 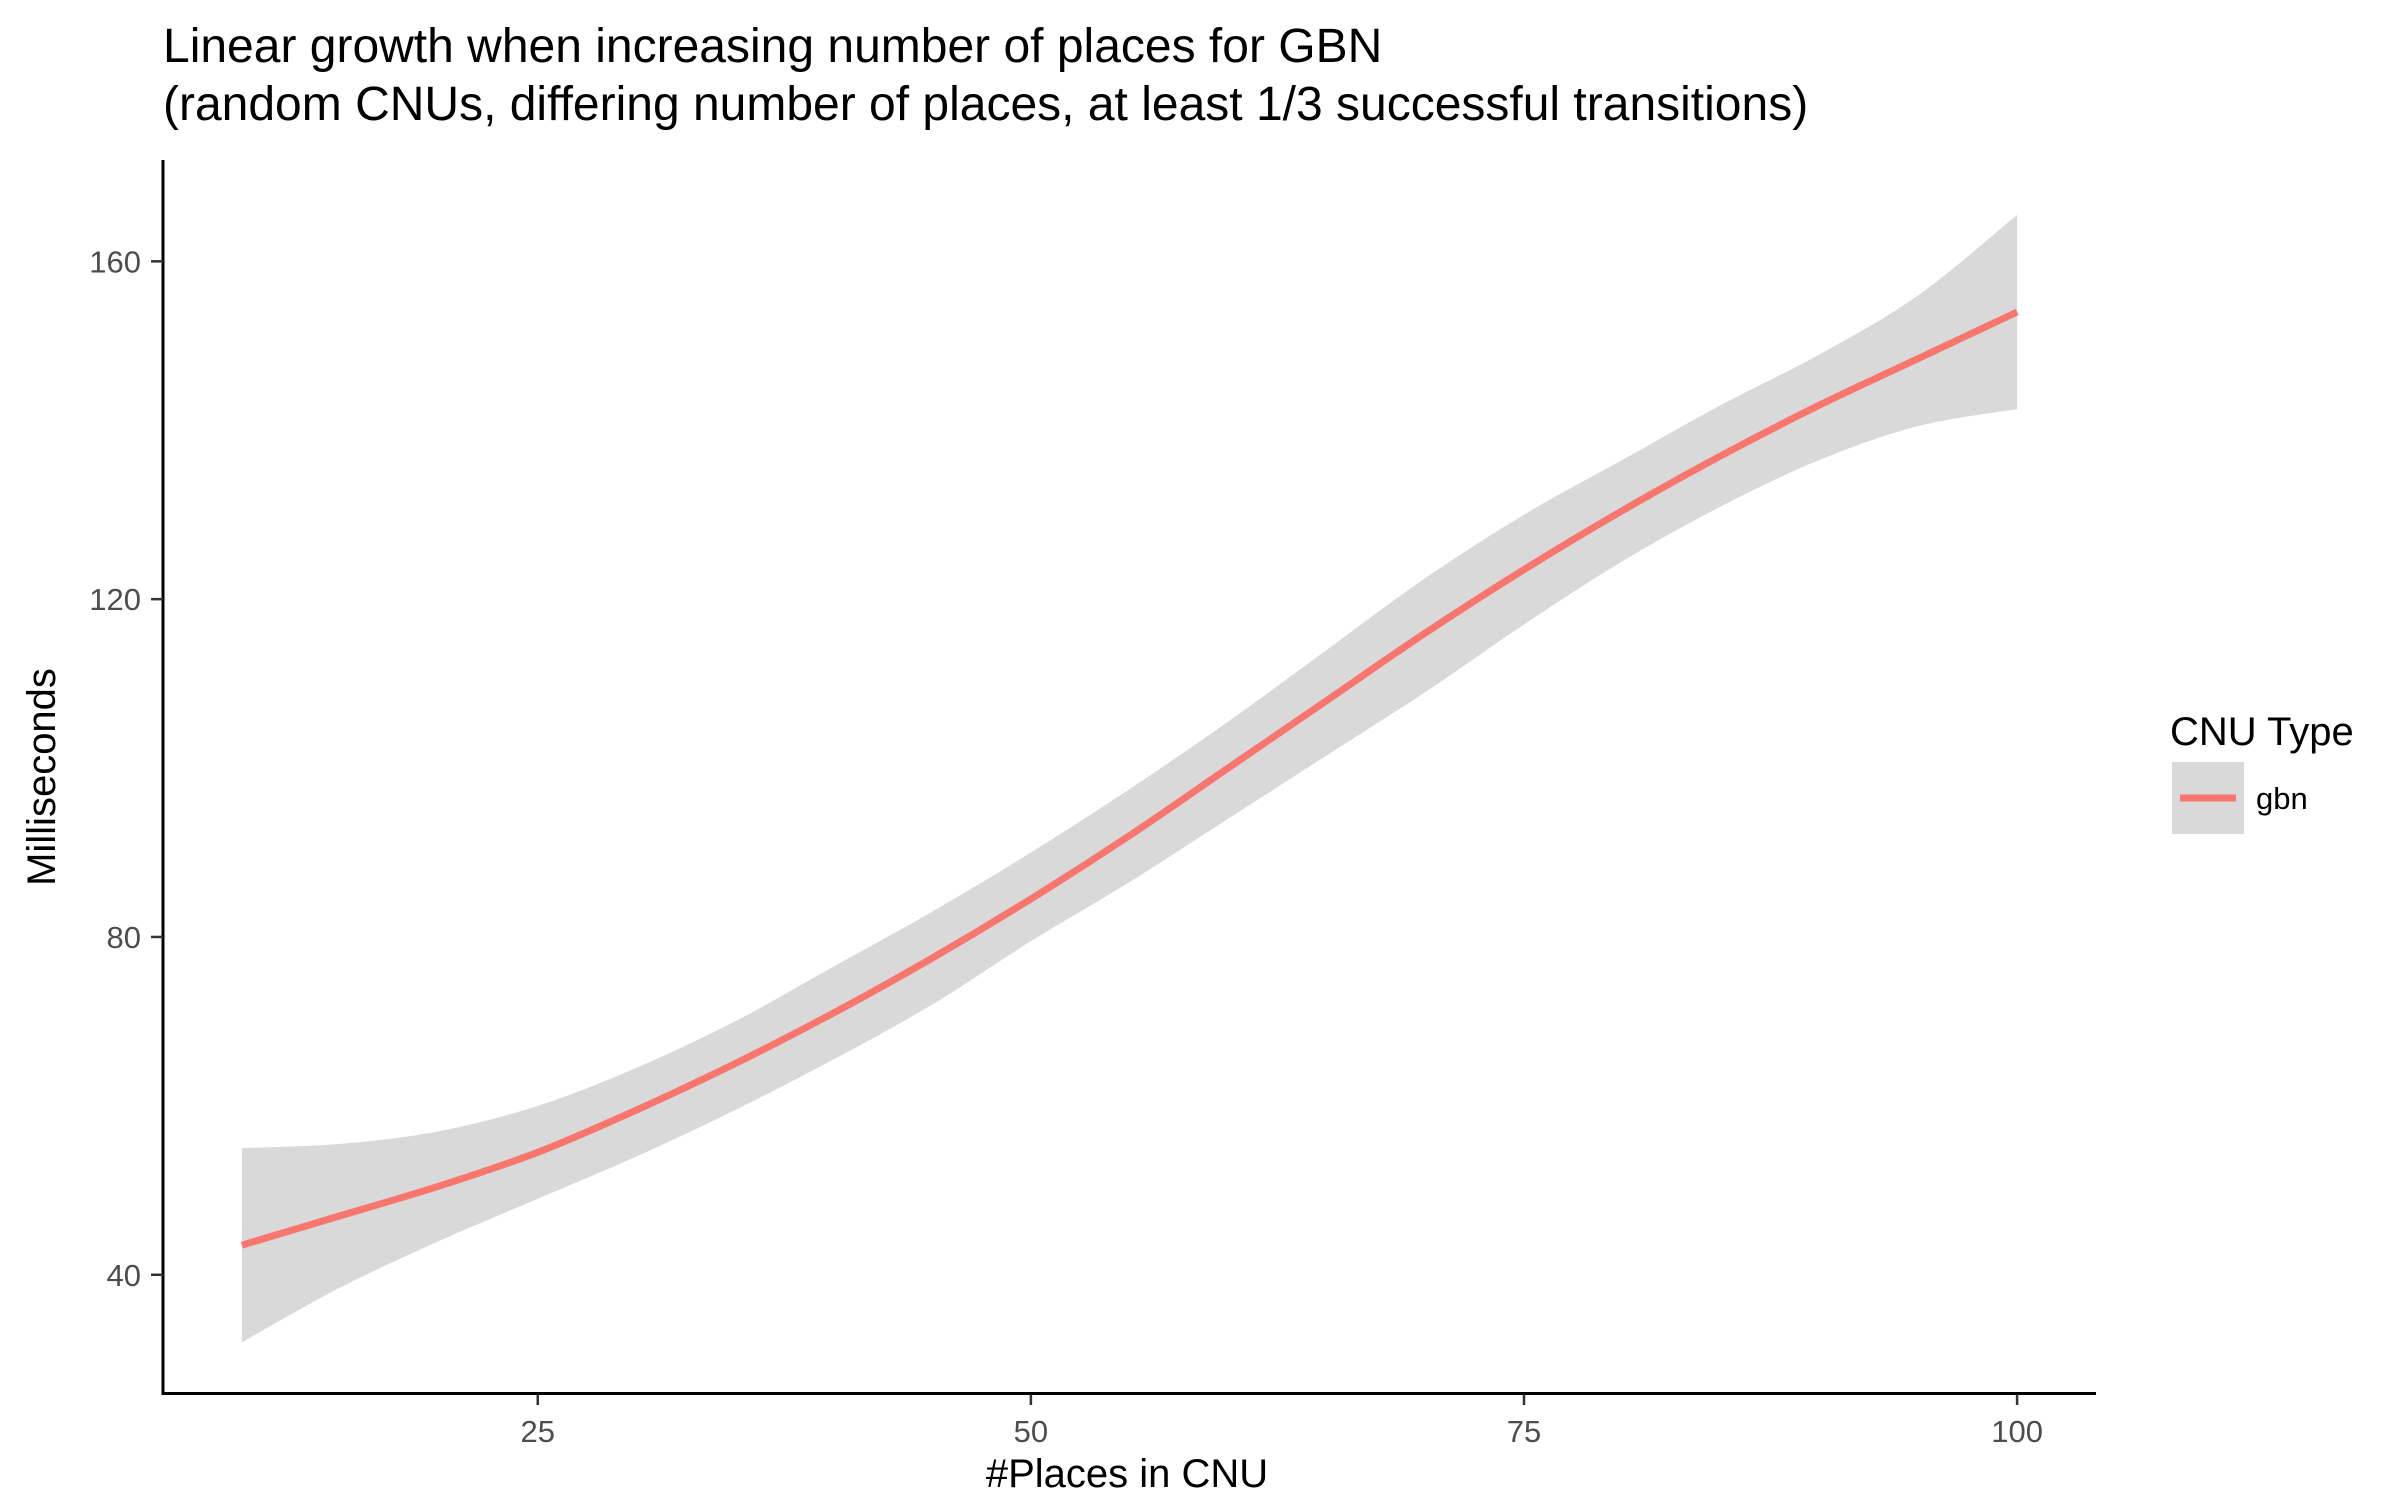 I want to click on y-tick-label: 160, so click(x=115, y=261).